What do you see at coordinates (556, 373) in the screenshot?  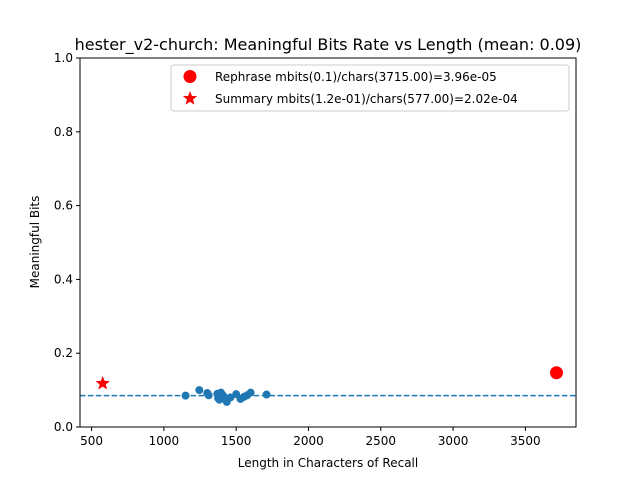 I see `rephrase-point` at bounding box center [556, 373].